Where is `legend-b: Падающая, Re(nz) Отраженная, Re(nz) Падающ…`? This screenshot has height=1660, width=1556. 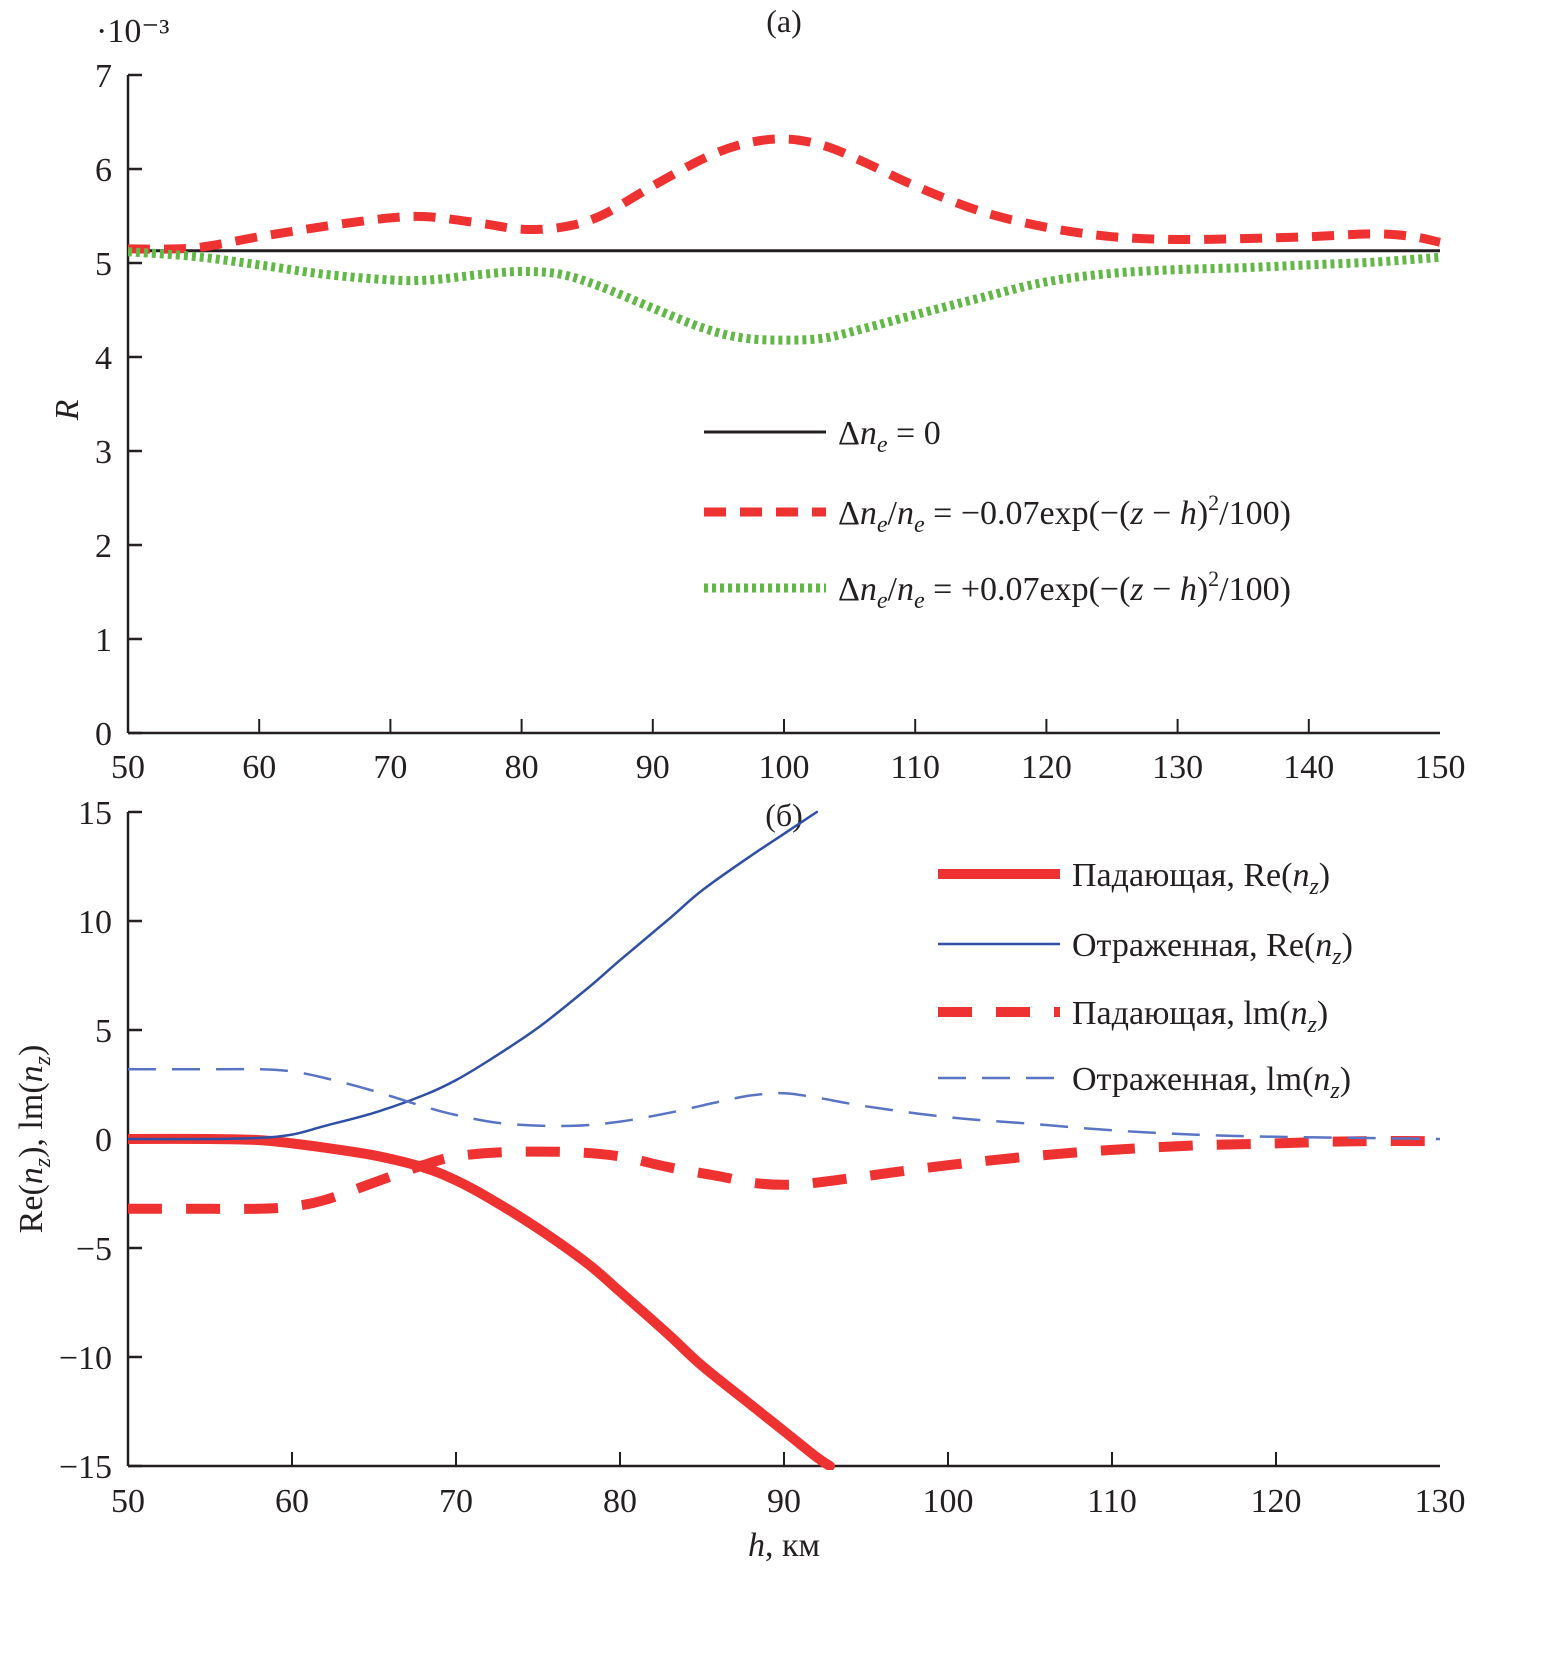
legend-b: Падающая, Re(nz) Отраженная, Re(nz) Падающ… is located at coordinates (1145, 980).